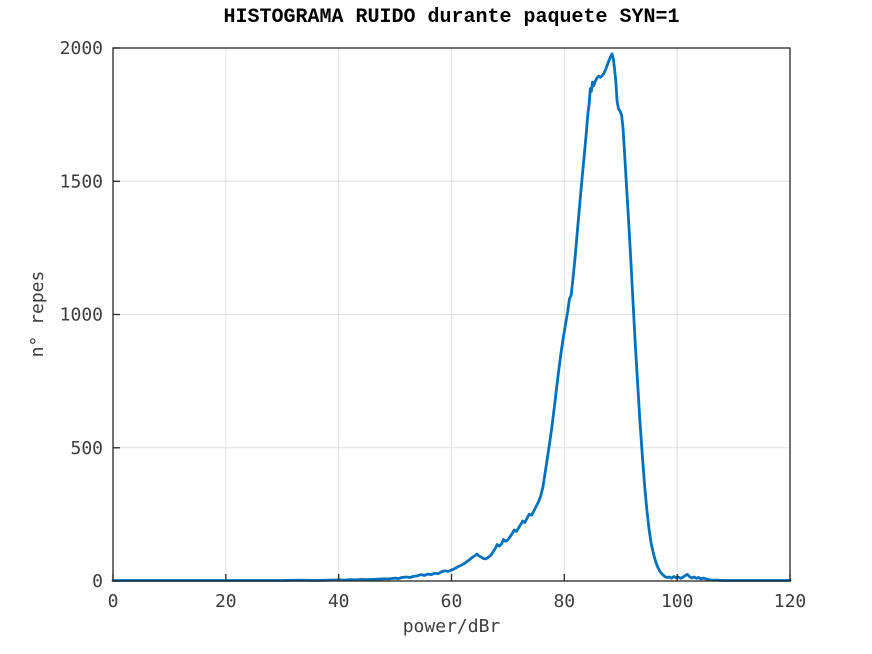 Image resolution: width=872 pixels, height=654 pixels. What do you see at coordinates (81, 181) in the screenshot?
I see `y-tick-label: 1500` at bounding box center [81, 181].